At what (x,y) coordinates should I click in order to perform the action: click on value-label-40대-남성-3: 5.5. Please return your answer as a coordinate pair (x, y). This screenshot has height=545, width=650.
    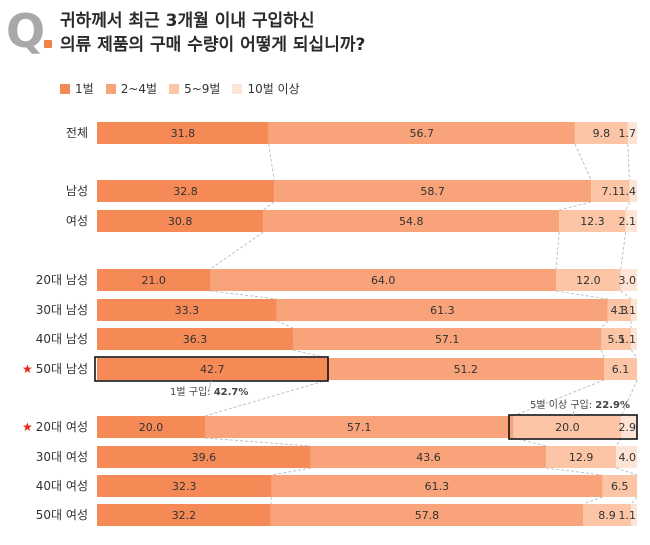
    Looking at the image, I should click on (616, 339).